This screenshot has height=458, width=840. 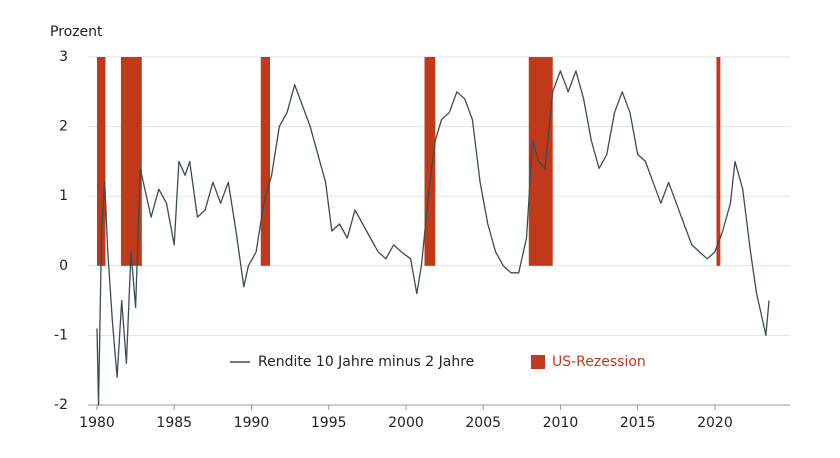 What do you see at coordinates (538, 362) in the screenshot?
I see `legend-swatch` at bounding box center [538, 362].